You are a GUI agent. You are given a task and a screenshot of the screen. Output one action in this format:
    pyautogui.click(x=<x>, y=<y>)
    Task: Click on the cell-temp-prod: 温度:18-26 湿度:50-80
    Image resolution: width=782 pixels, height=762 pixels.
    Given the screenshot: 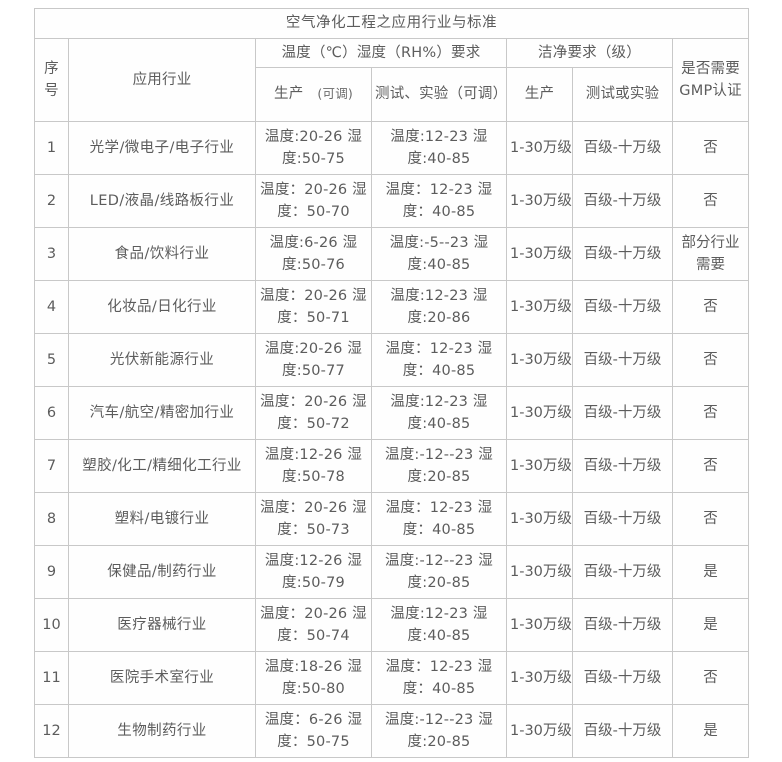 What is the action you would take?
    pyautogui.click(x=313, y=678)
    